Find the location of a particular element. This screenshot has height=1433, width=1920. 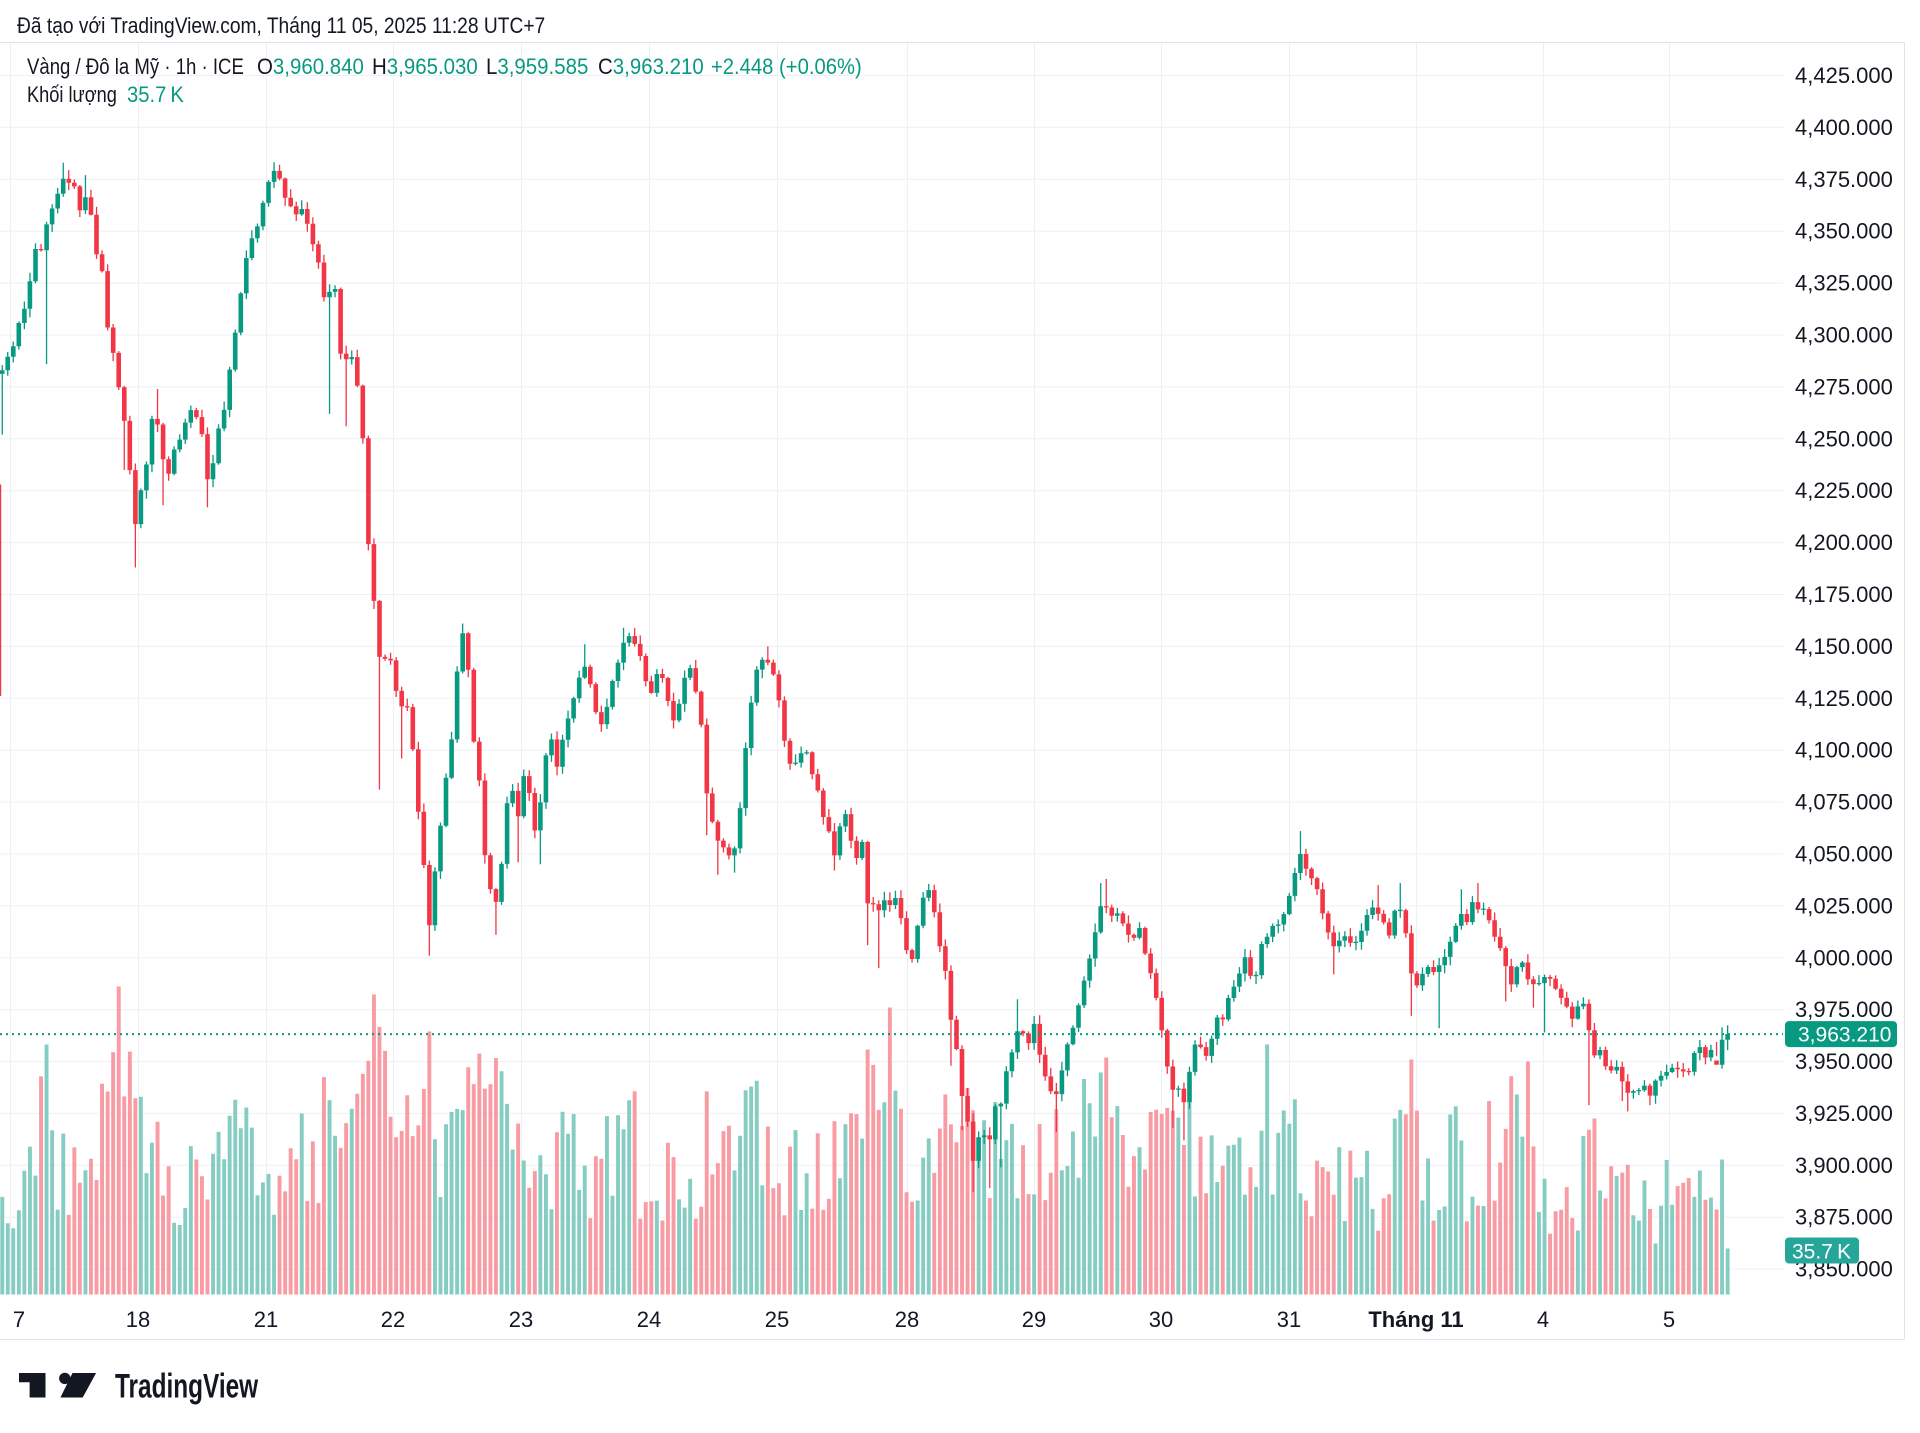

svg-text: TradingView is located at coordinates (187, 1387).